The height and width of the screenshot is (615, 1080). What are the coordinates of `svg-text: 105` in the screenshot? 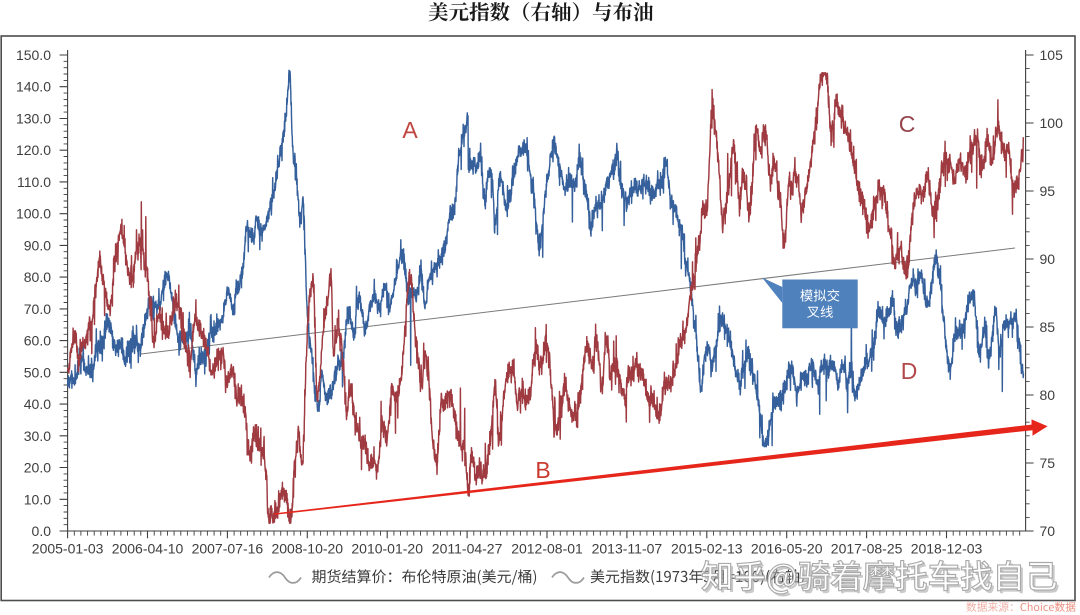 It's located at (1052, 55).